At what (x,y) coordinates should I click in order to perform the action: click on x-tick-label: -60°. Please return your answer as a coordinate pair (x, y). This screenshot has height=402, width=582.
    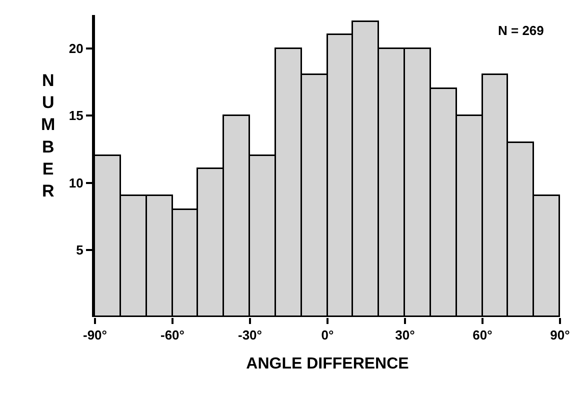
    Looking at the image, I should click on (172, 335).